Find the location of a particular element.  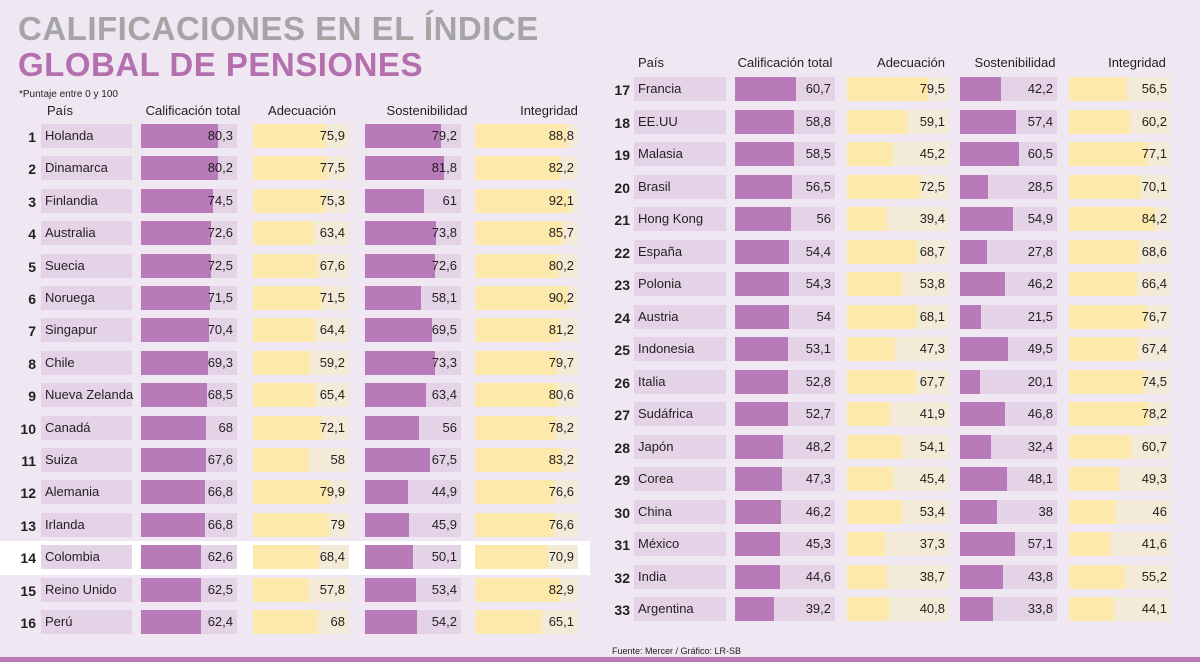

sustainability-cell: 46,2 is located at coordinates (1008, 284).